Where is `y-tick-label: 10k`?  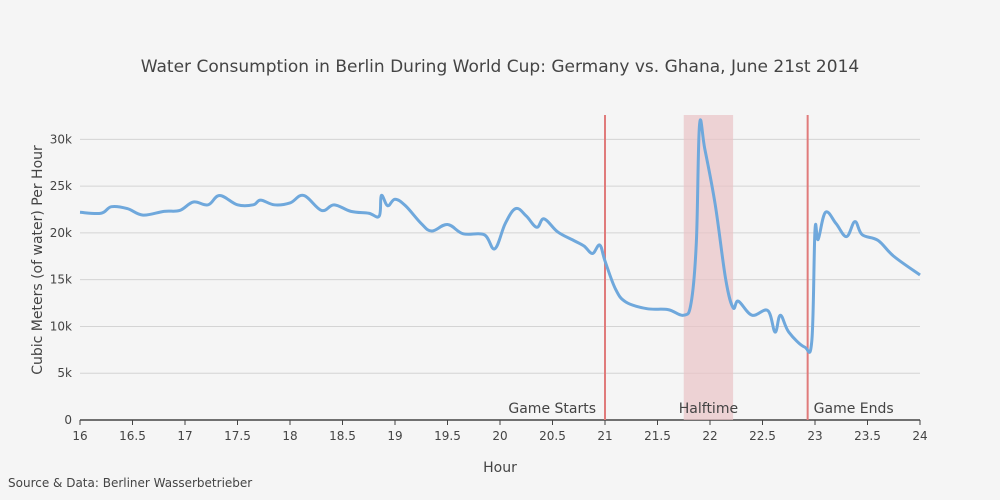 y-tick-label: 10k is located at coordinates (61, 326).